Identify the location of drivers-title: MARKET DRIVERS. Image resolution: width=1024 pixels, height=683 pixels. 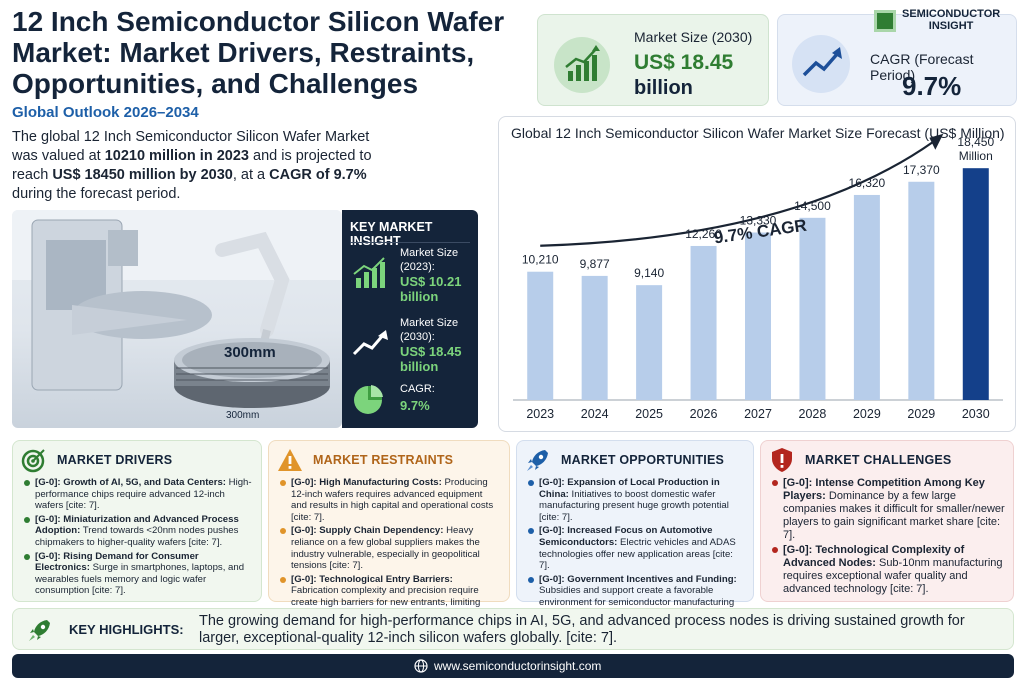
(115, 460).